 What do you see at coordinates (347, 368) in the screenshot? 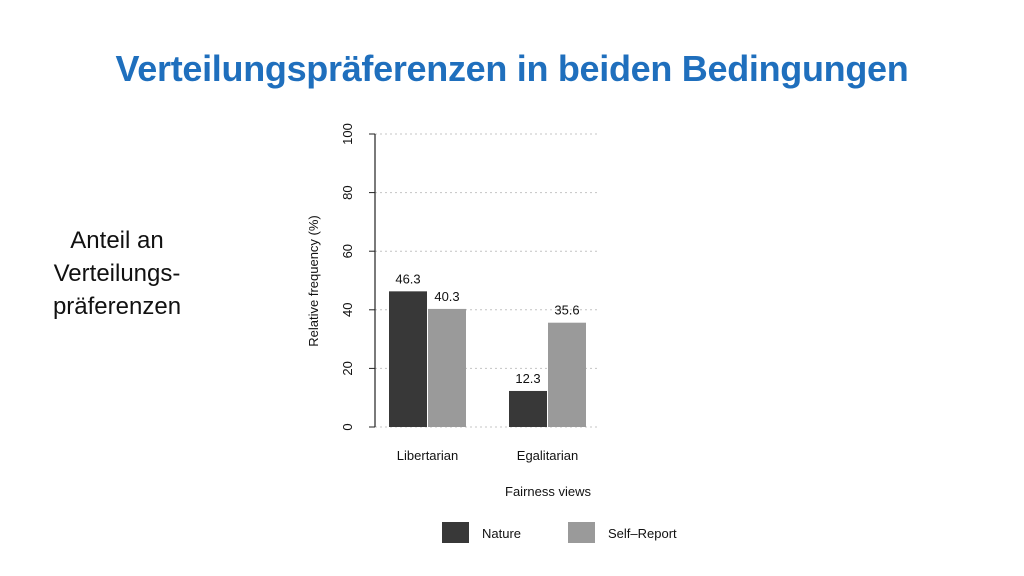
I see `y-tick-label: 20` at bounding box center [347, 368].